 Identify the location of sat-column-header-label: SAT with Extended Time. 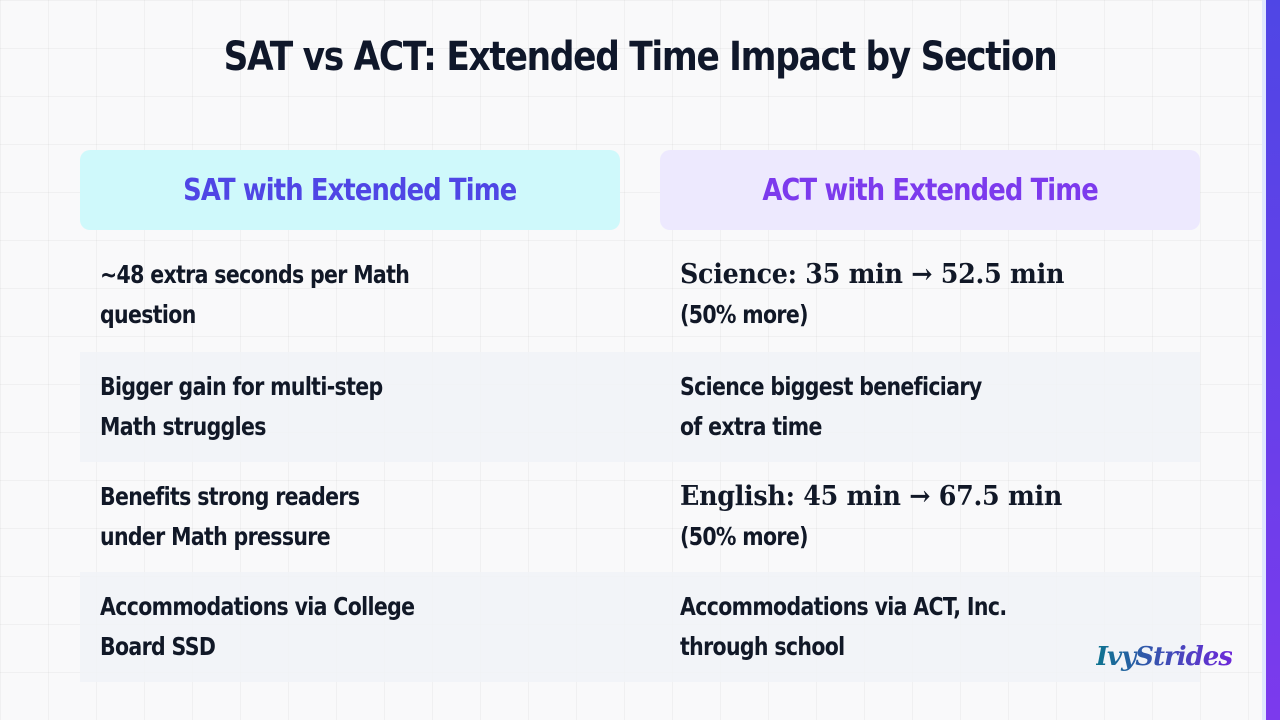
(350, 190).